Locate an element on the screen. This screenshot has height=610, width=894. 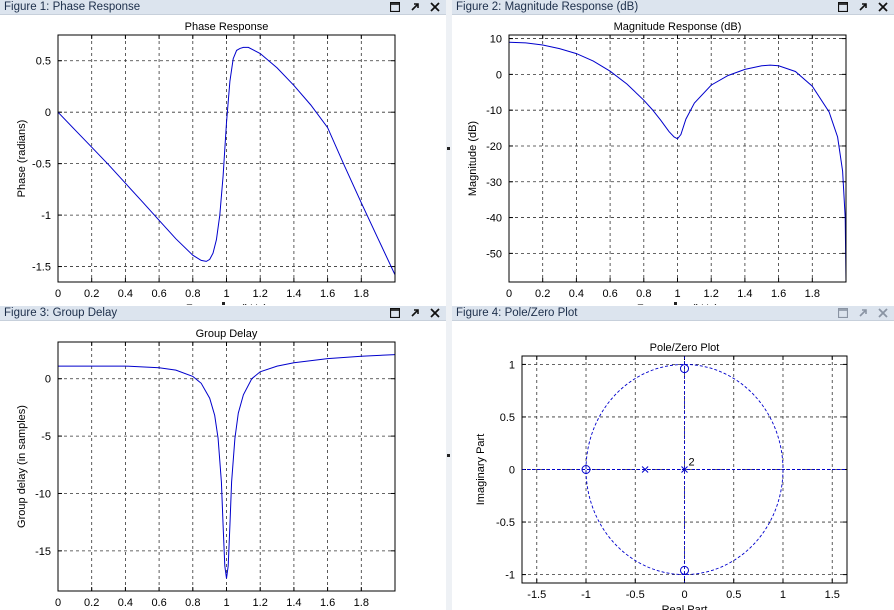
y-tick-label: -20 is located at coordinates (494, 147).